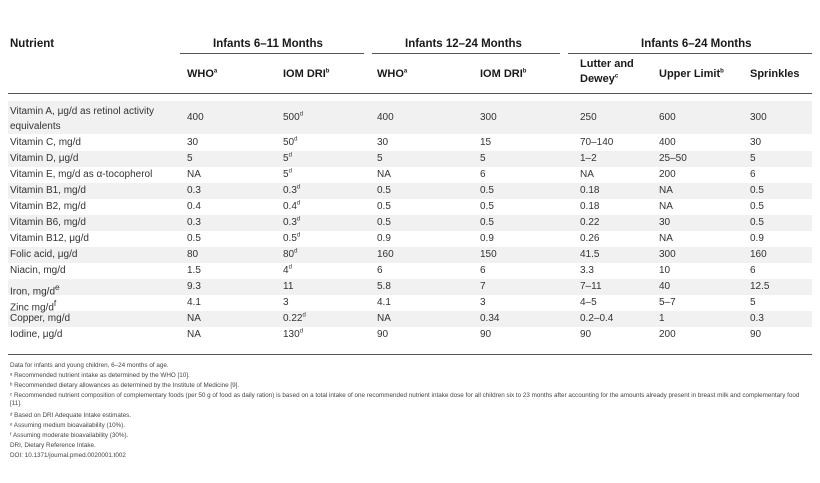 The image size is (820, 483). What do you see at coordinates (290, 255) in the screenshot?
I see `table-cell: 80d` at bounding box center [290, 255].